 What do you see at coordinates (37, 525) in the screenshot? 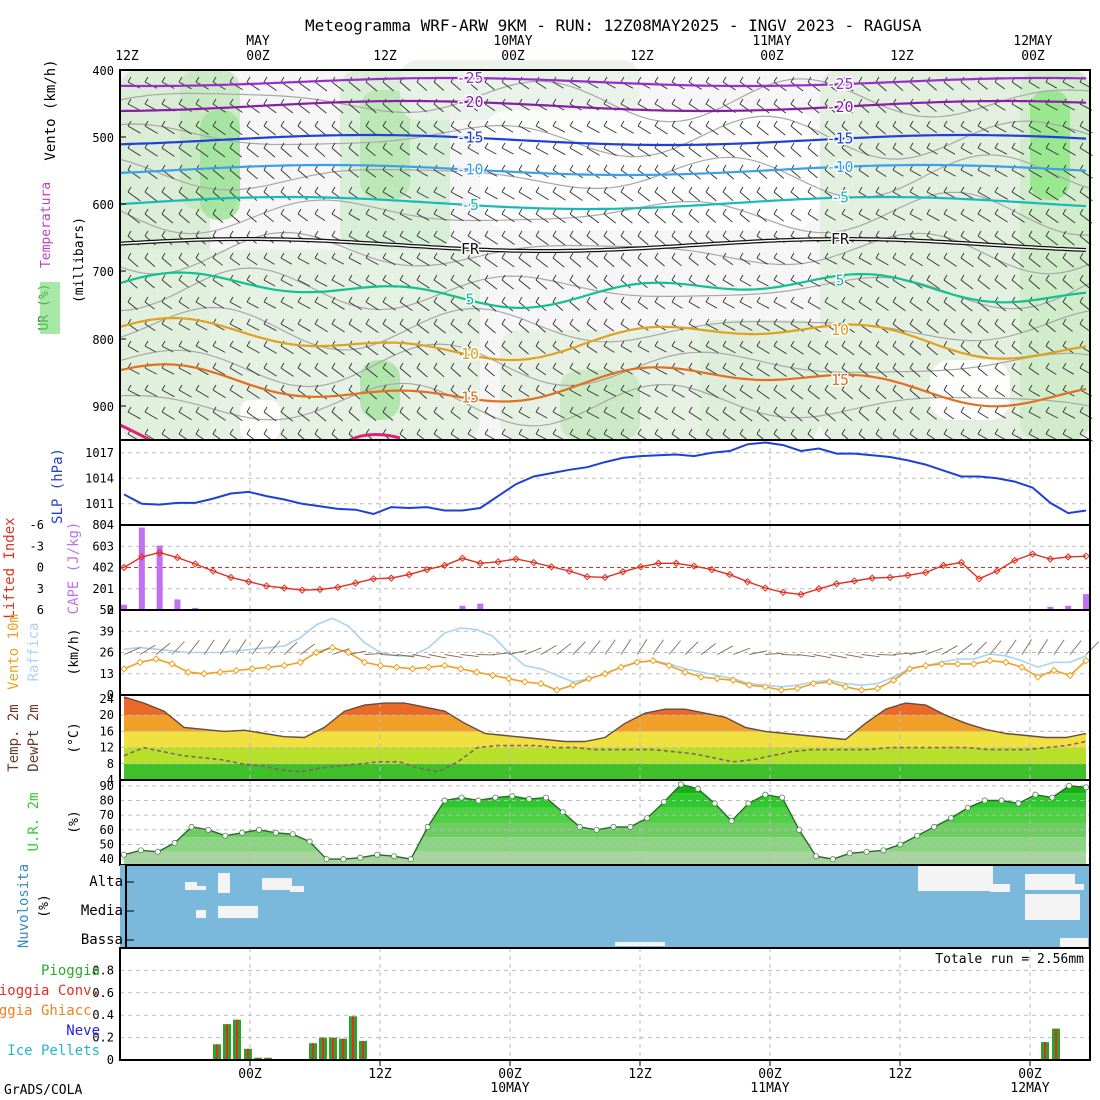
I see `y-tick-label: -6` at bounding box center [37, 525].